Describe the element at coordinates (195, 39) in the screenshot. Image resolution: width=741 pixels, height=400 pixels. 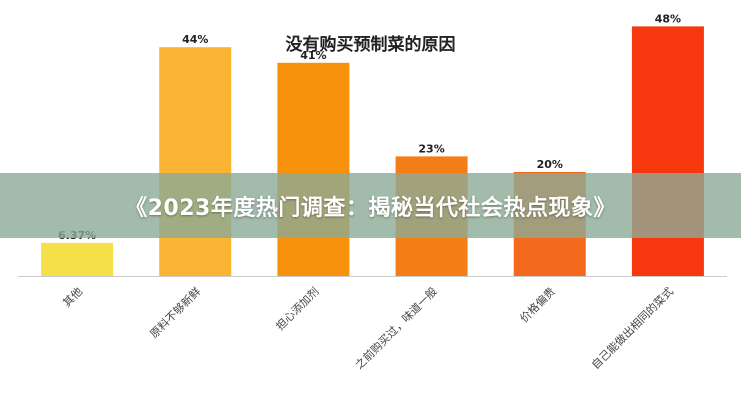
I see `data-label: 44%` at that location.